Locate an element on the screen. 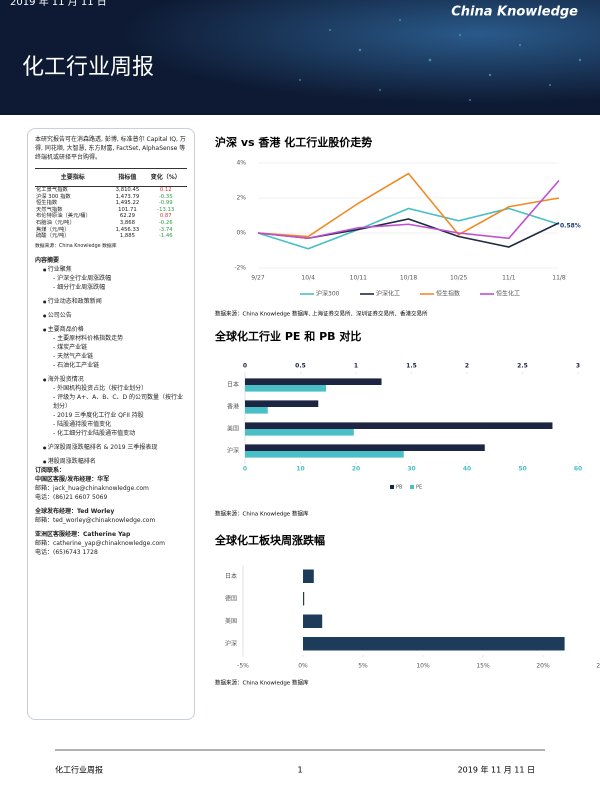  summary-item: 海外投资情况 is located at coordinates (115, 379).